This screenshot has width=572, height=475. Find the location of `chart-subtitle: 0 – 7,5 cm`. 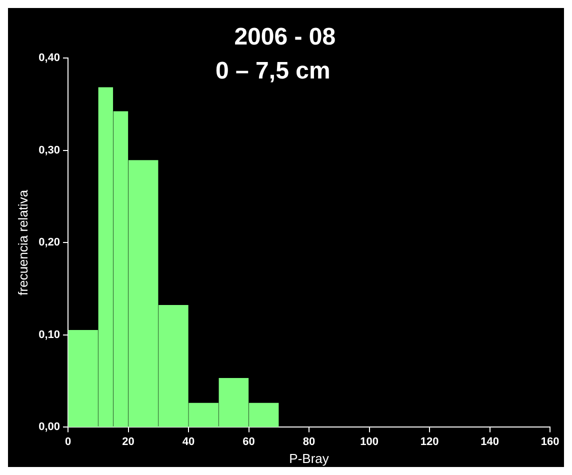

chart-subtitle: 0 – 7,5 cm is located at coordinates (273, 71).